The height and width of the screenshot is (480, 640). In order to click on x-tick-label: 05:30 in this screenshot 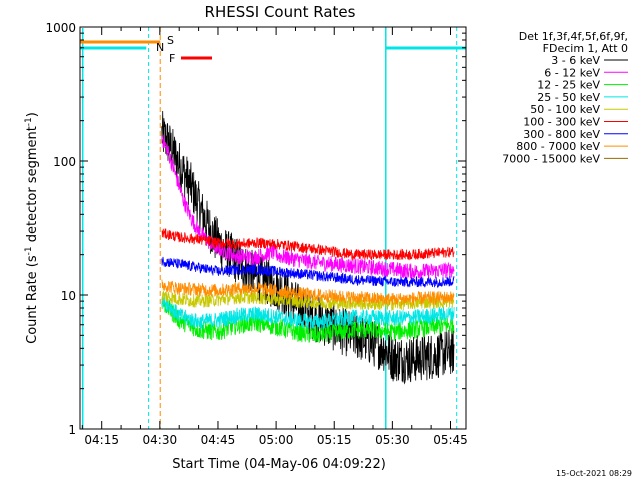, I will do `click(392, 440)`.